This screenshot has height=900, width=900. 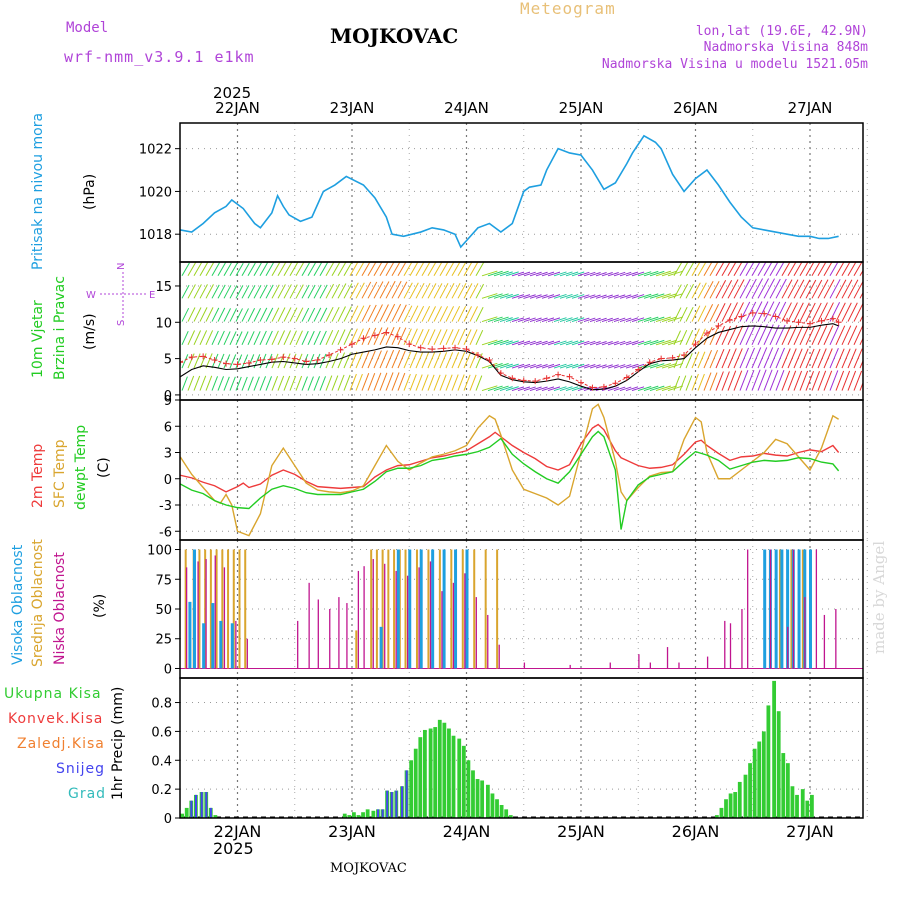 What do you see at coordinates (510, 458) in the screenshot?
I see `temp-2m-line` at bounding box center [510, 458].